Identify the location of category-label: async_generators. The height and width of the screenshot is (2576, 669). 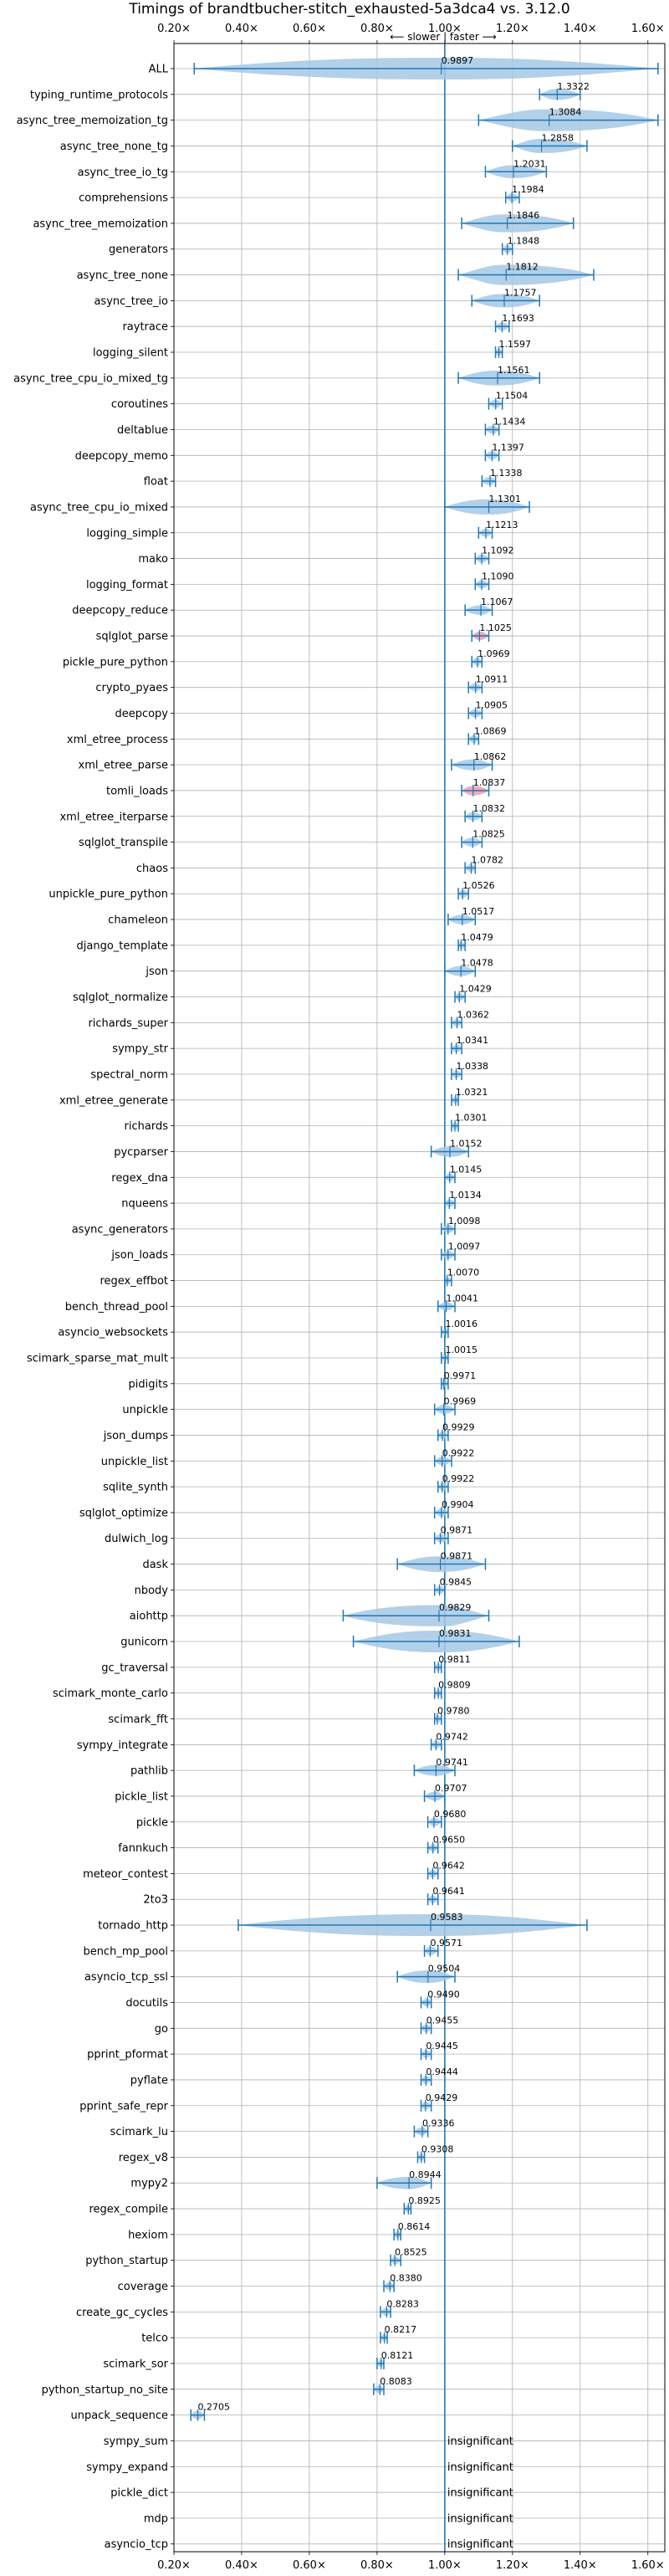
(121, 1230).